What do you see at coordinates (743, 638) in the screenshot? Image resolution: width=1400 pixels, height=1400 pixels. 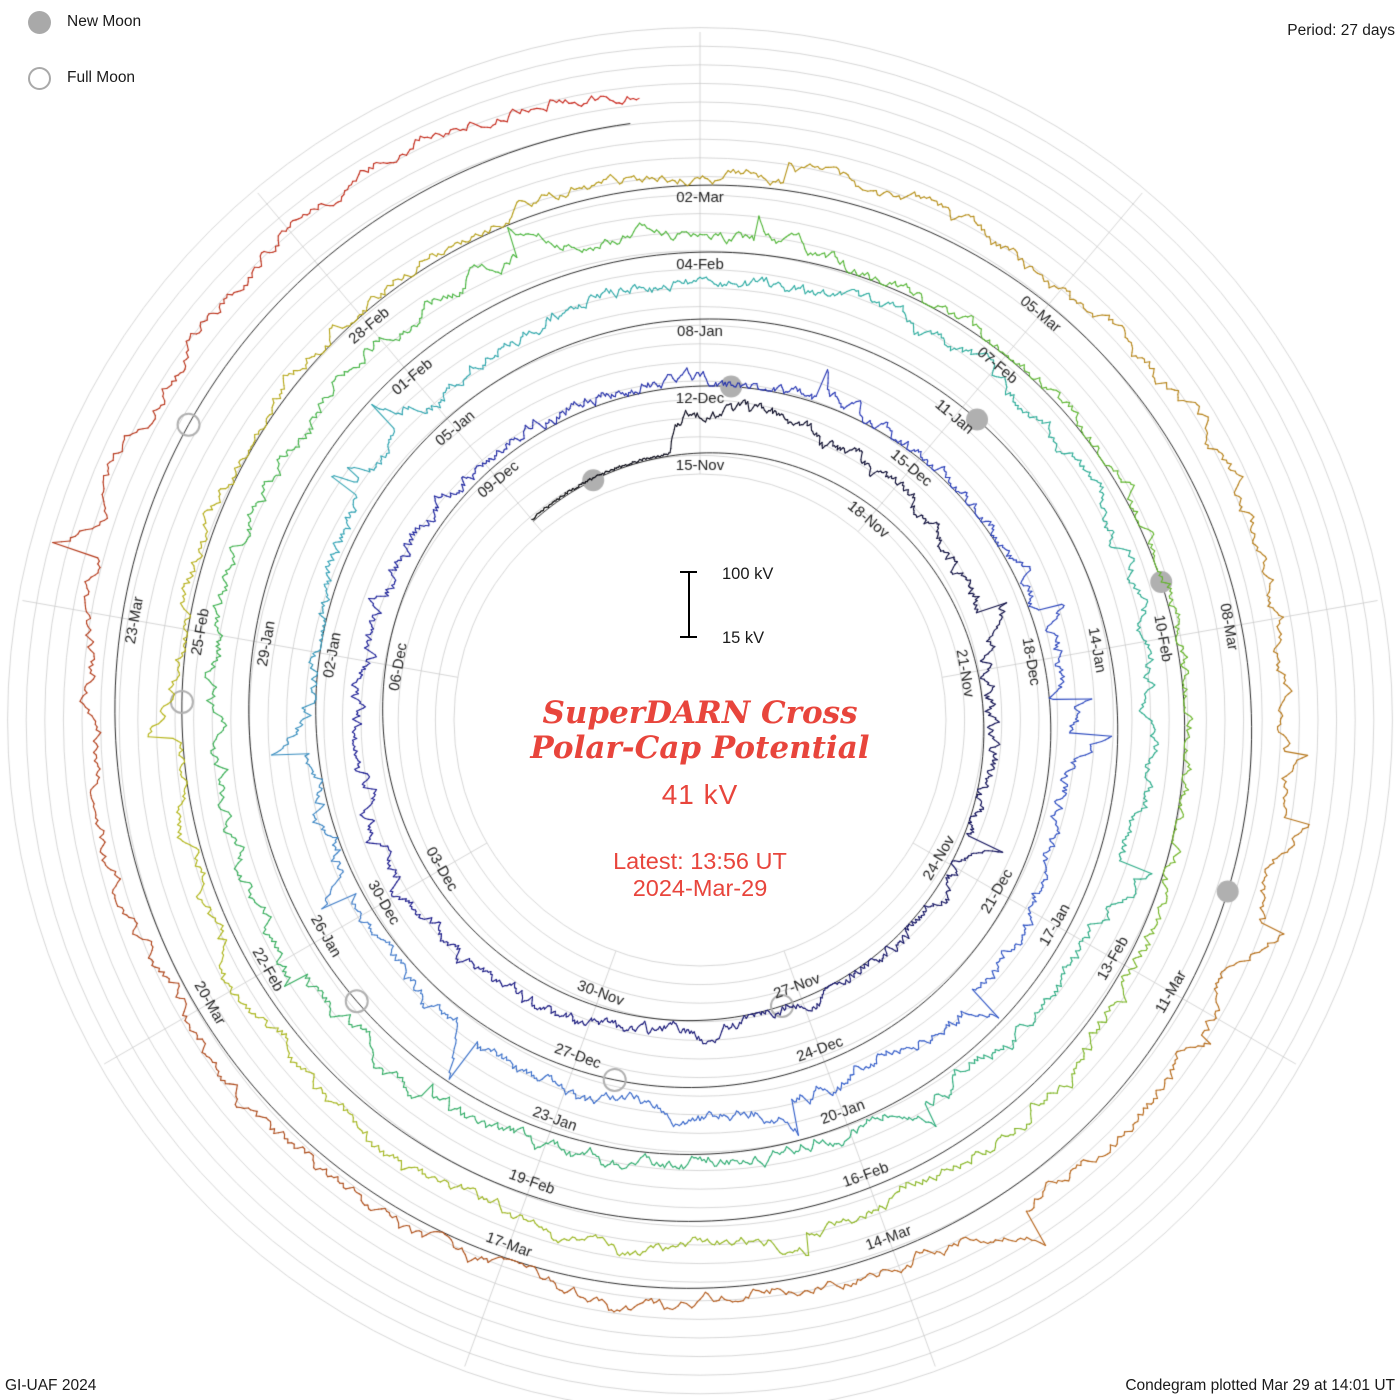 I see `scale-bottom-label: 15 kV` at bounding box center [743, 638].